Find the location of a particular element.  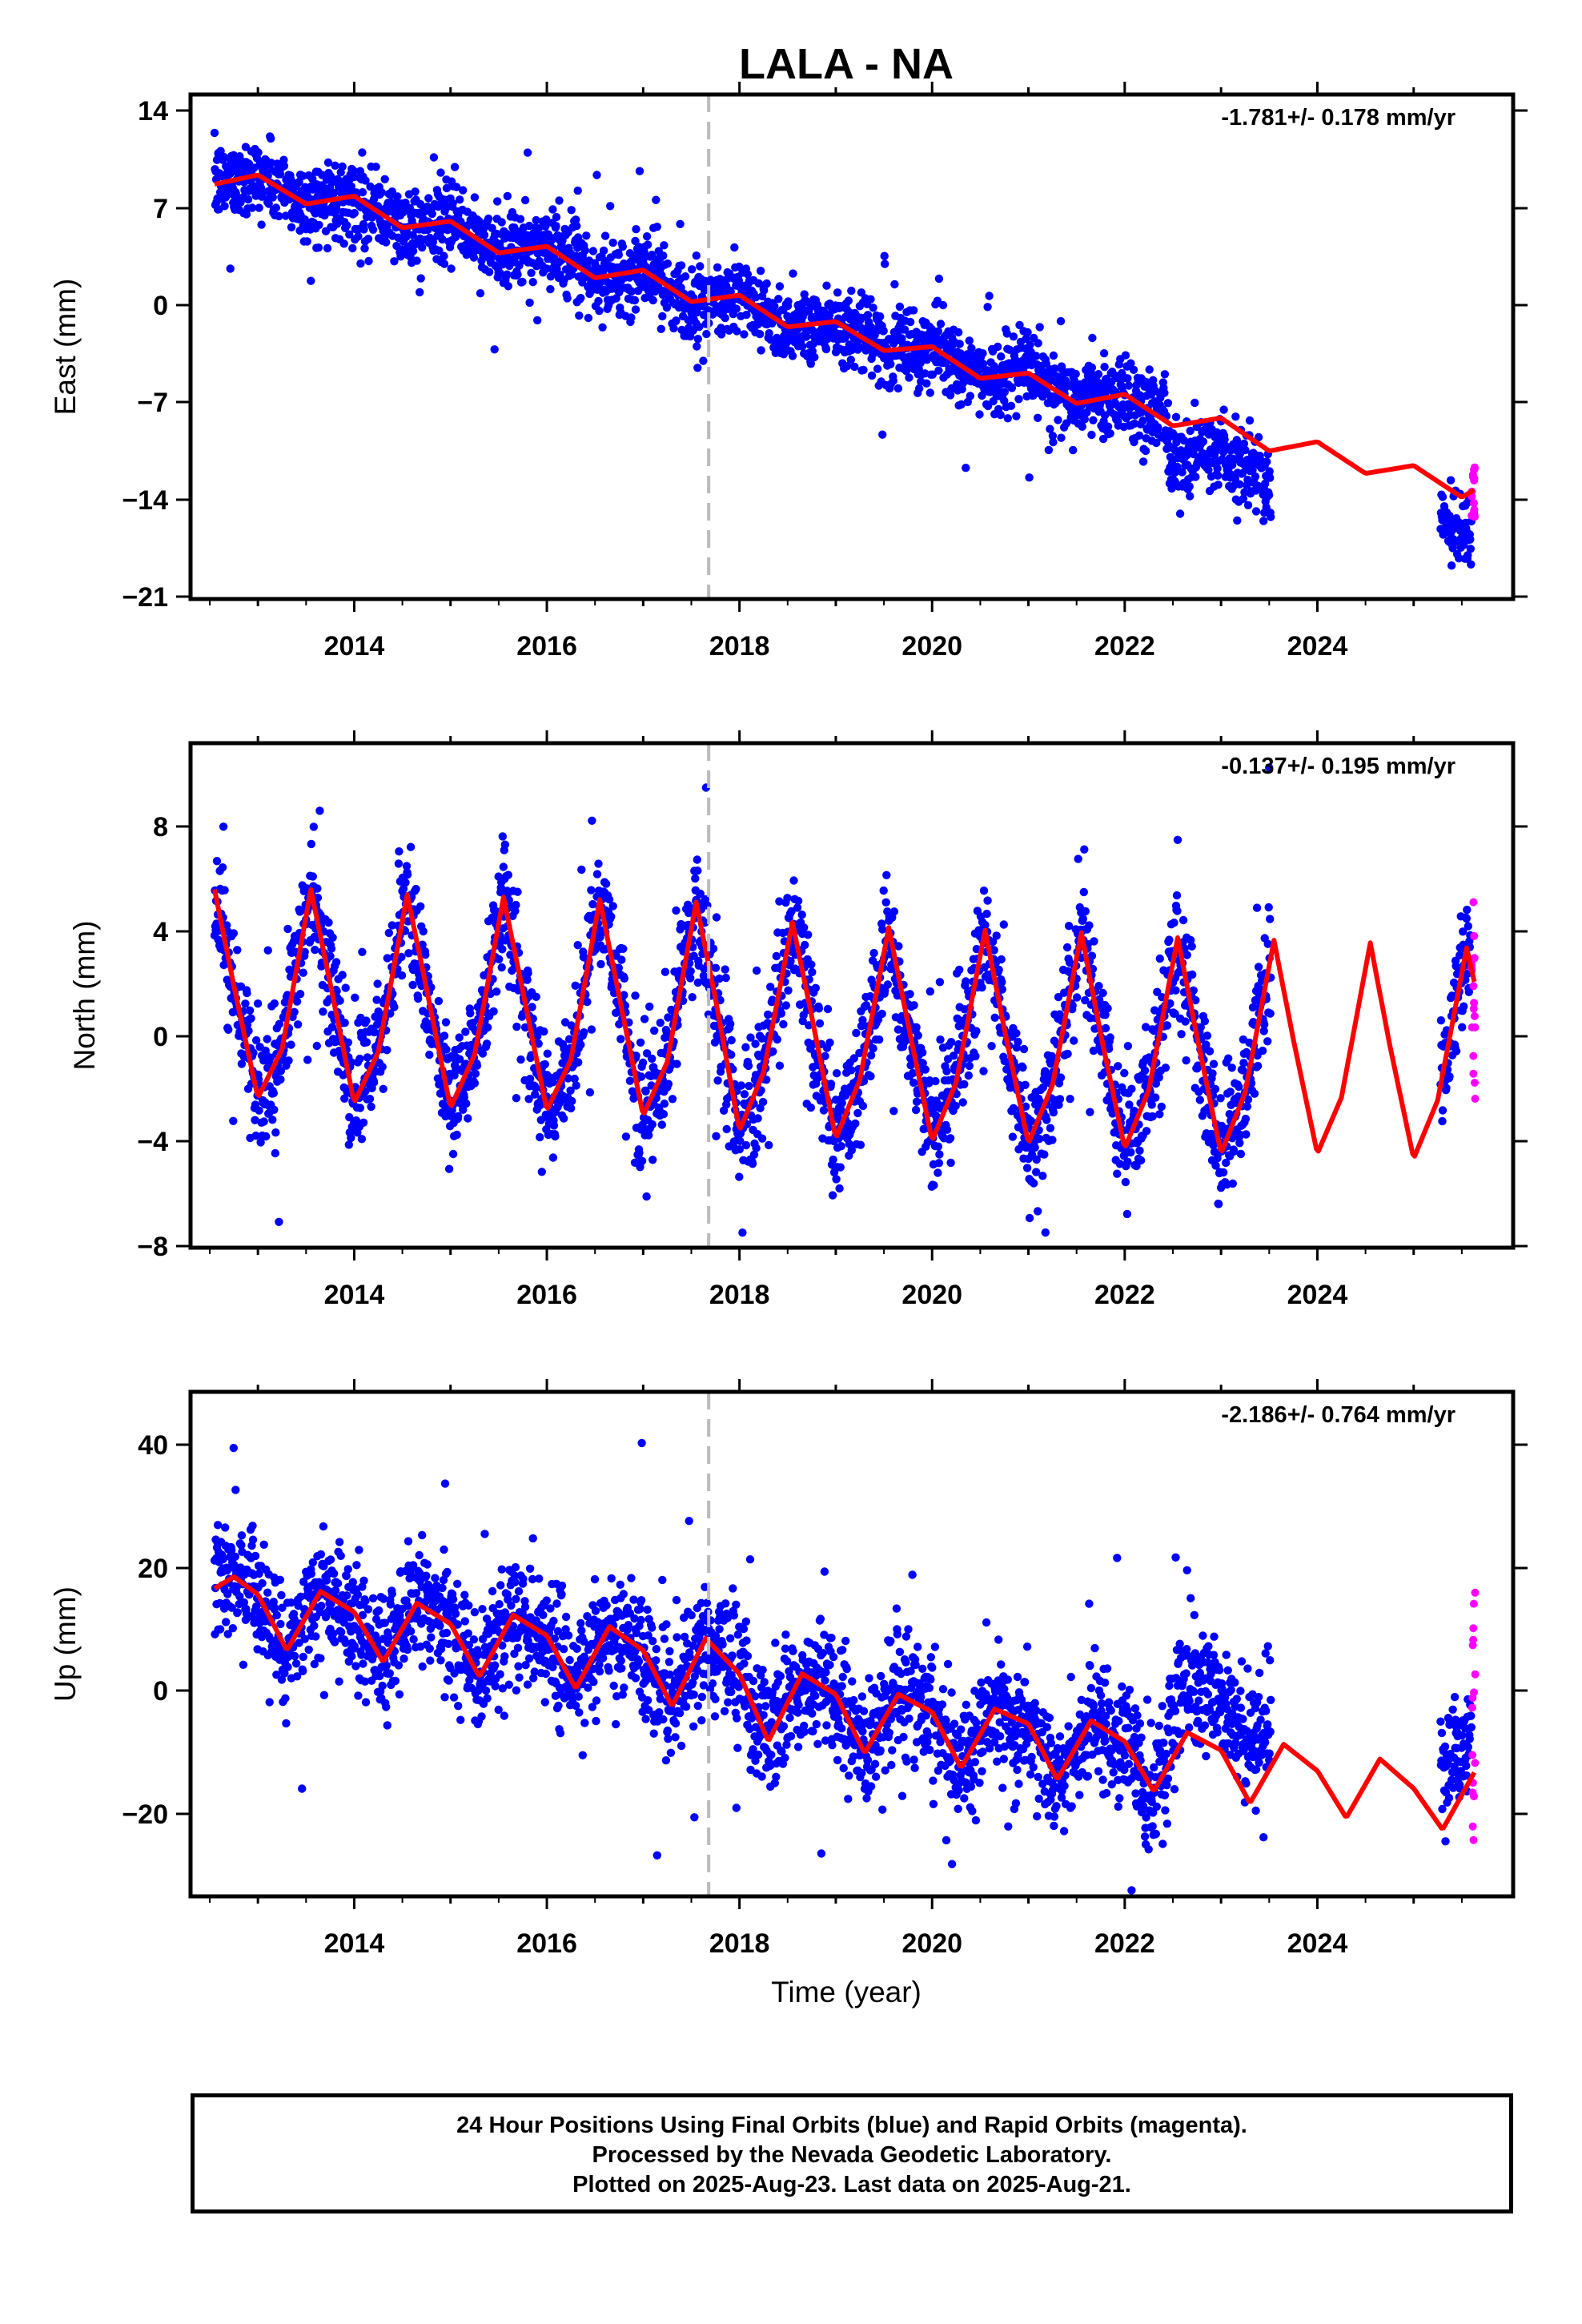

y-tick-label: 14 is located at coordinates (153, 111).